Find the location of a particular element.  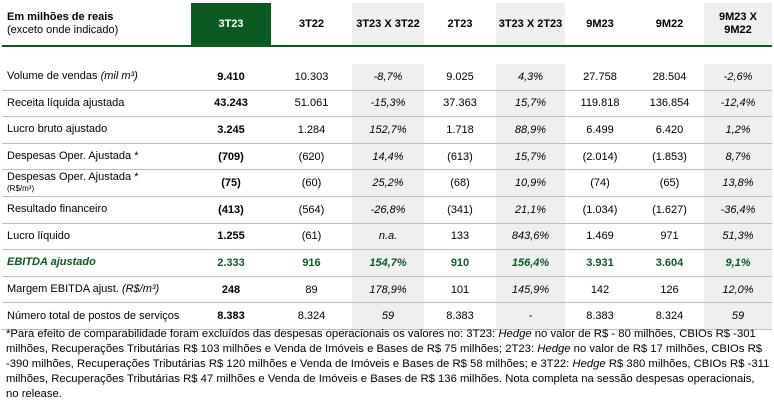

table-cell: (341) is located at coordinates (460, 210).